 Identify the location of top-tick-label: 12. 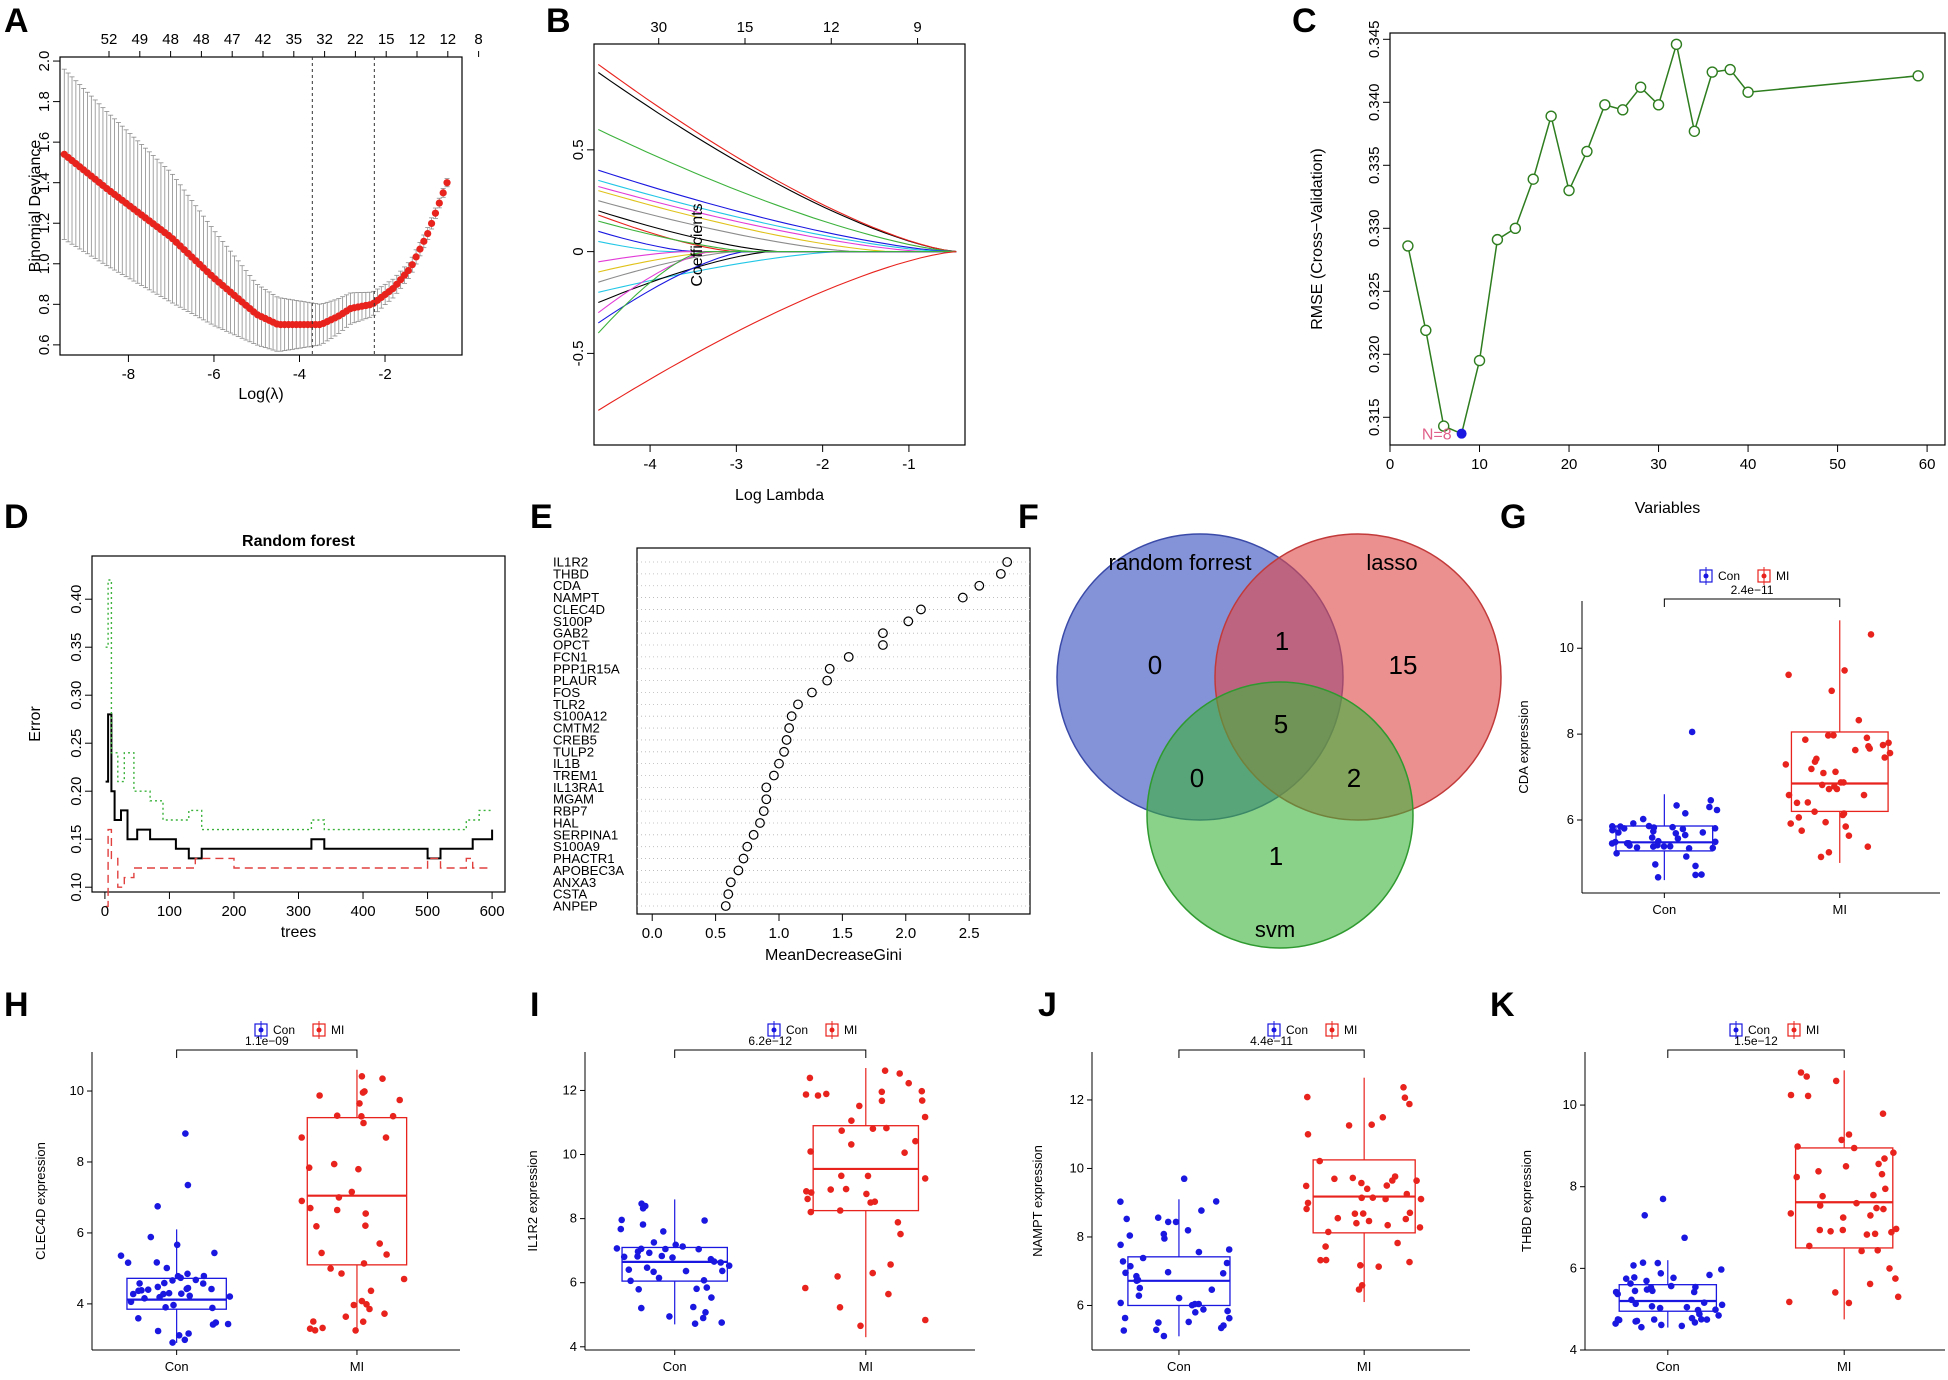
(447, 39).